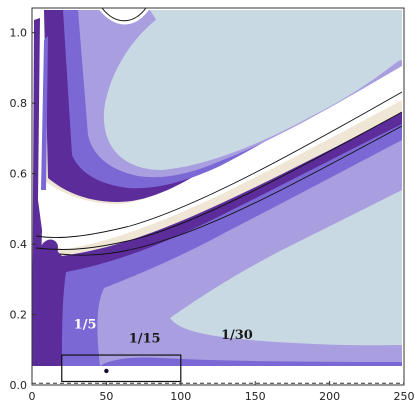  What do you see at coordinates (237, 335) in the screenshot?
I see `region-label-1-30: 1/30` at bounding box center [237, 335].